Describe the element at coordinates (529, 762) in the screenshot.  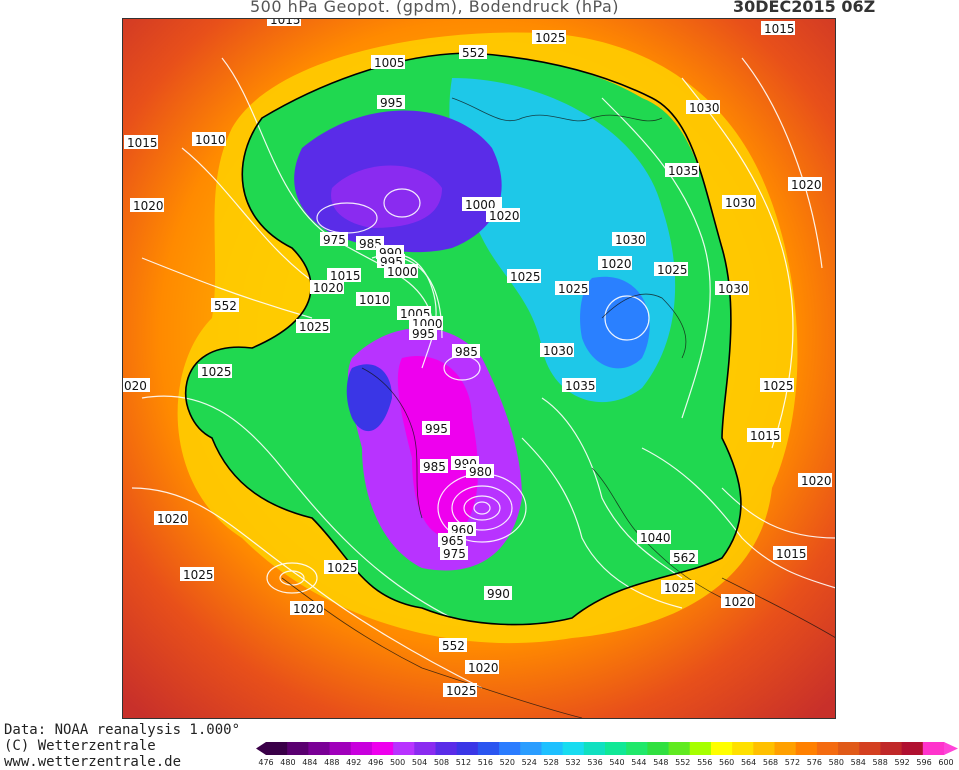
I see `legend-tick-label: 524` at that location.